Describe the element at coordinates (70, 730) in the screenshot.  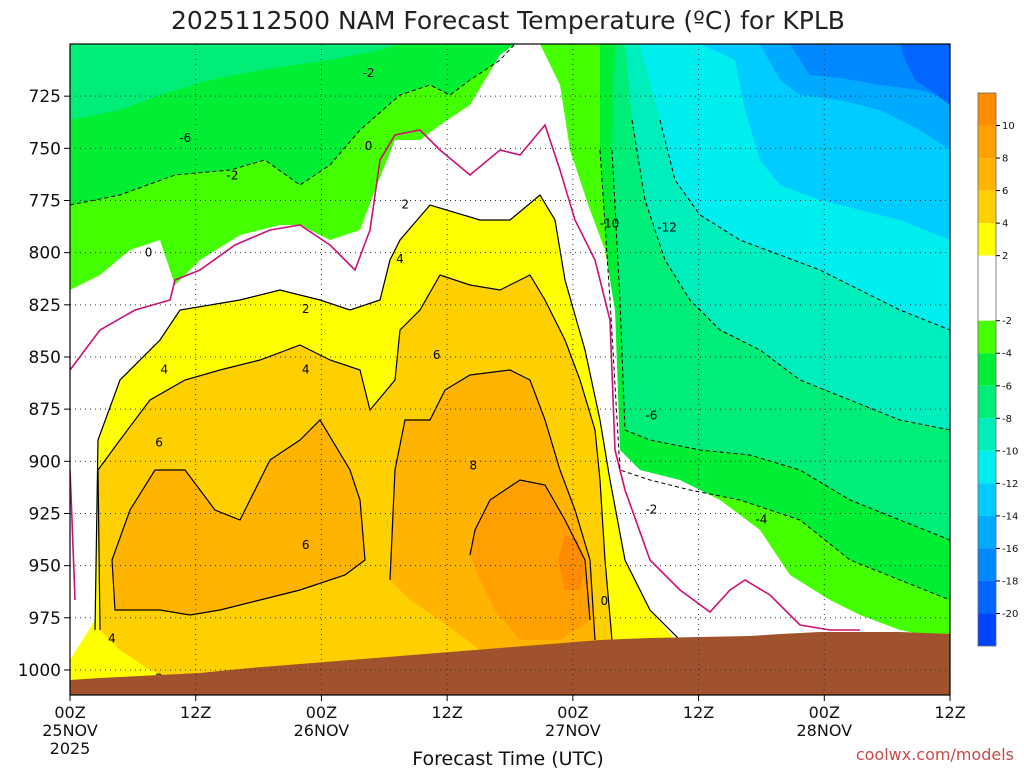
I see `x-tick-date-0: 25NOV` at that location.